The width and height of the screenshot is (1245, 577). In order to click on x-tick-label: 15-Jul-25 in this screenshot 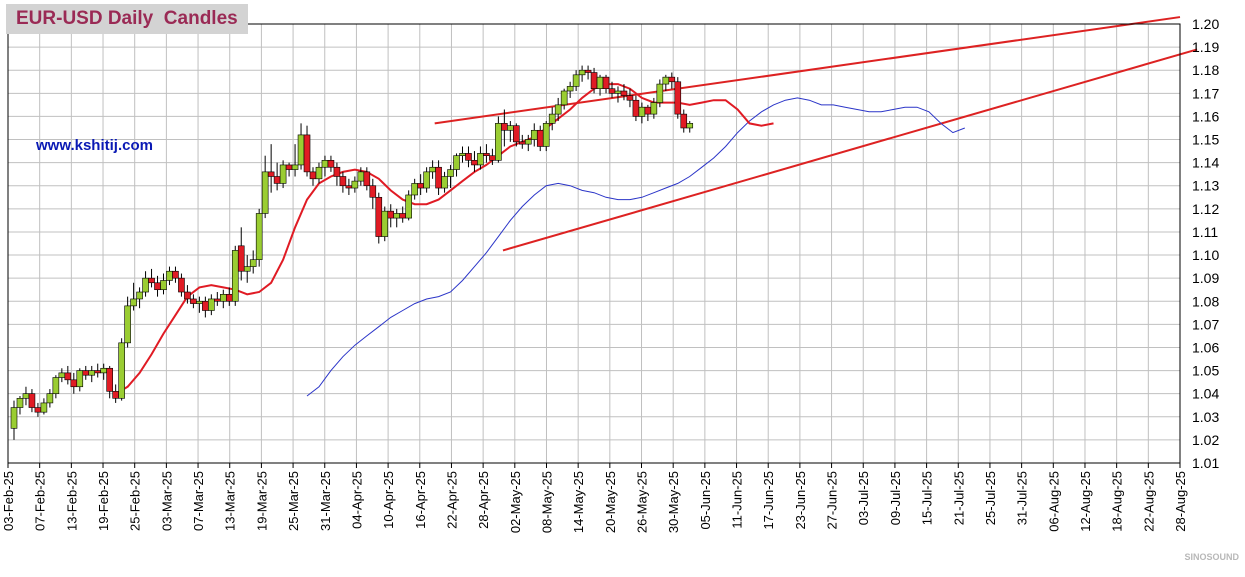, I will do `click(927, 498)`.